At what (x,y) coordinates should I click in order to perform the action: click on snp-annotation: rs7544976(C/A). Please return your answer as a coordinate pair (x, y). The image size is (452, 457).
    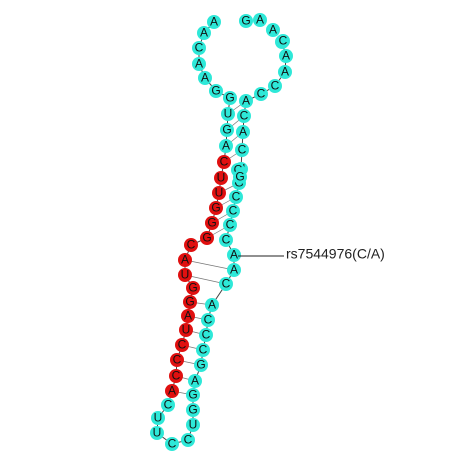
    Looking at the image, I should click on (311, 254).